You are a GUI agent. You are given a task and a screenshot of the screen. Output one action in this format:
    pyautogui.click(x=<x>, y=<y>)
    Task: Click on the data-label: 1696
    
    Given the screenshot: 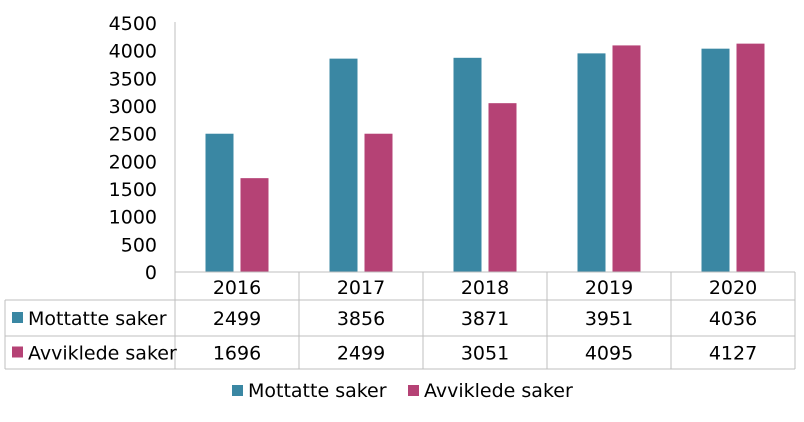 What is the action you would take?
    pyautogui.click(x=237, y=354)
    